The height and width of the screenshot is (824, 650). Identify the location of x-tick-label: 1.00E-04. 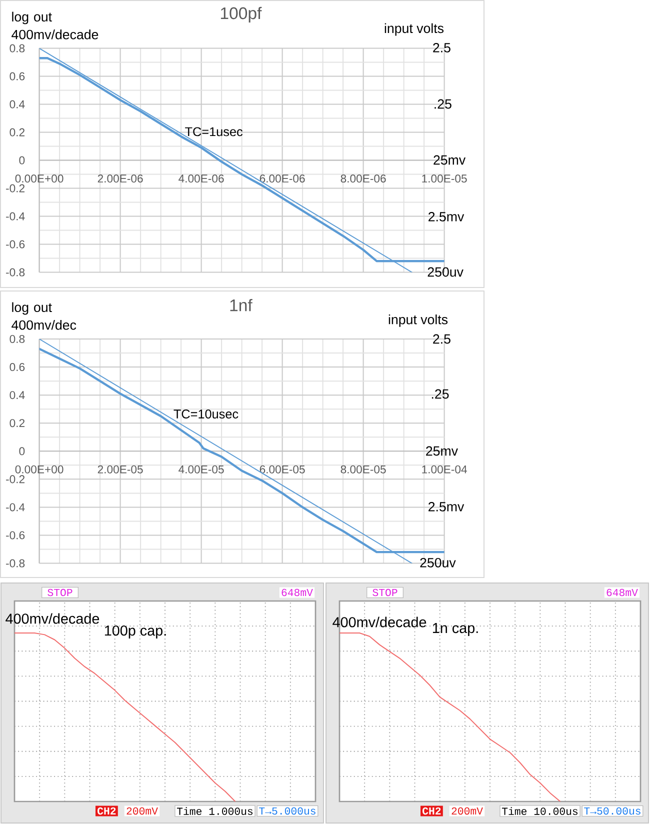
(444, 469).